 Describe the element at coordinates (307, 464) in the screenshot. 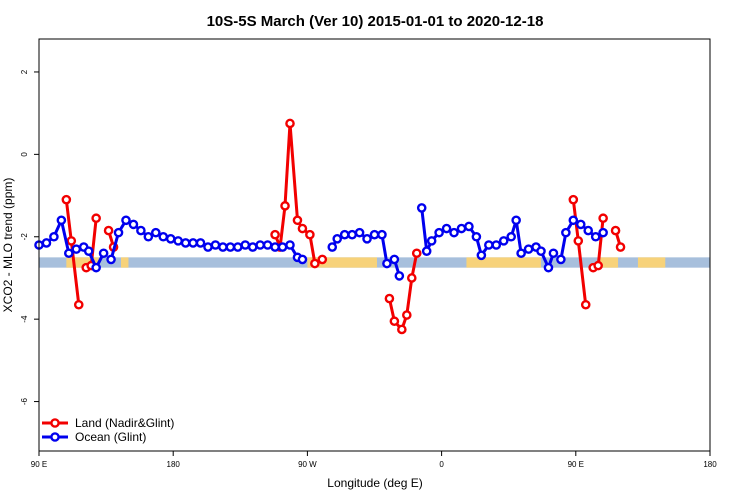

I see `x-tick-label: 90 W` at that location.